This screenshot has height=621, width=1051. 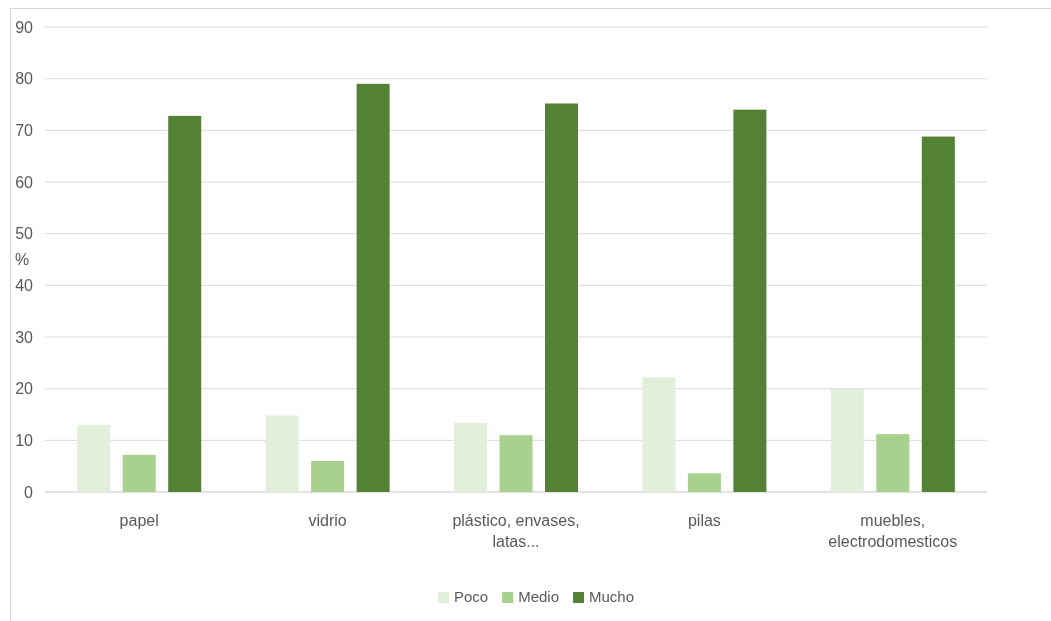 I want to click on x-tick-label: papel, so click(x=139, y=520).